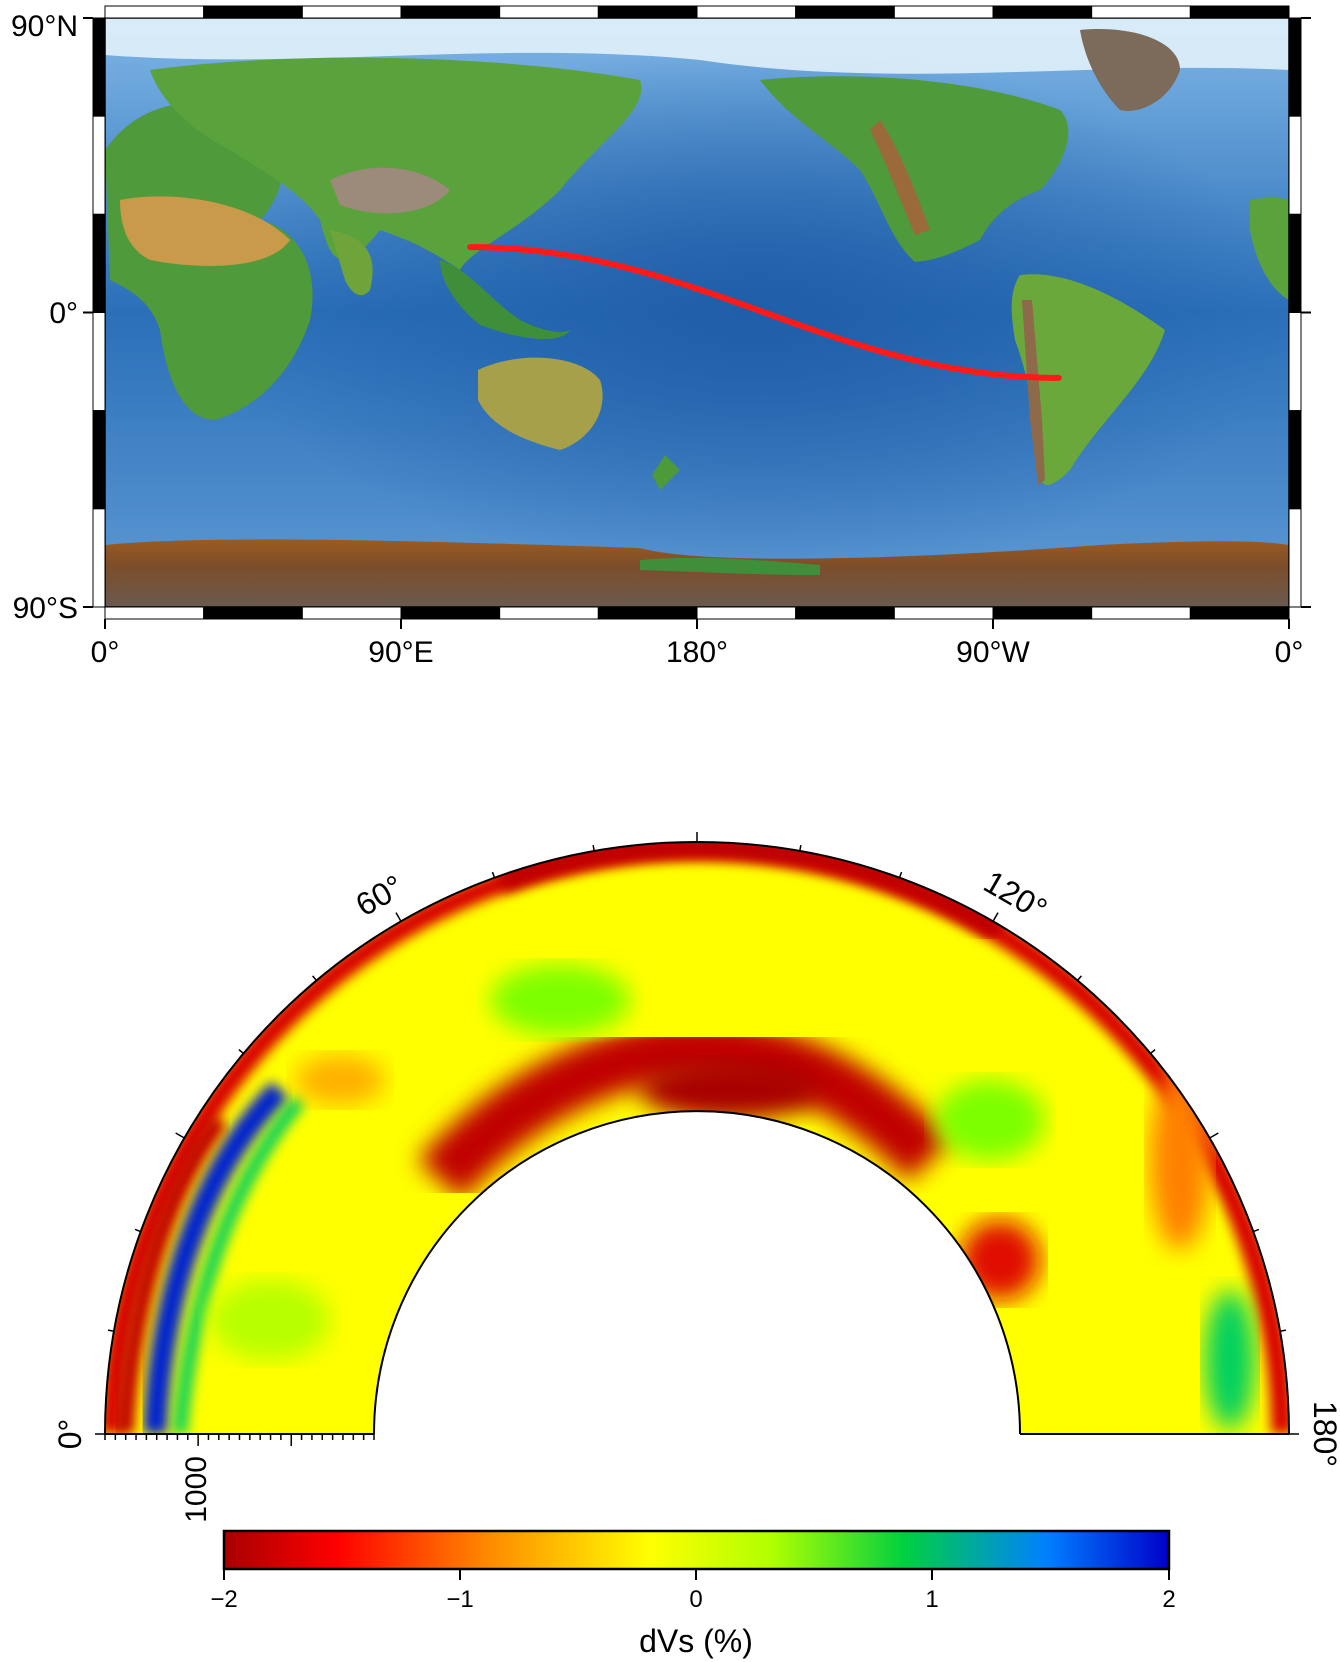 Image resolution: width=1340 pixels, height=1662 pixels. Describe the element at coordinates (696, 1550) in the screenshot. I see `colorbar` at that location.